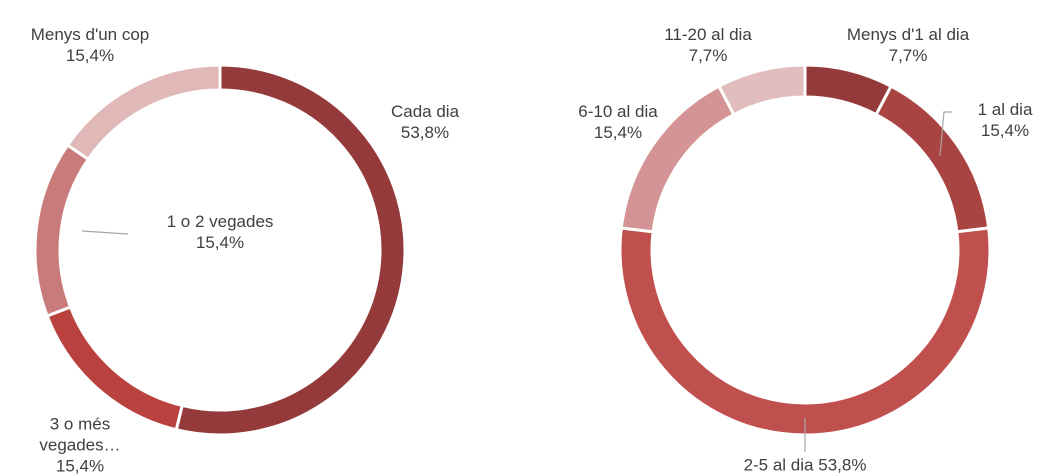  What do you see at coordinates (708, 34) in the screenshot?
I see `category-label: 11-20 al dia` at bounding box center [708, 34].